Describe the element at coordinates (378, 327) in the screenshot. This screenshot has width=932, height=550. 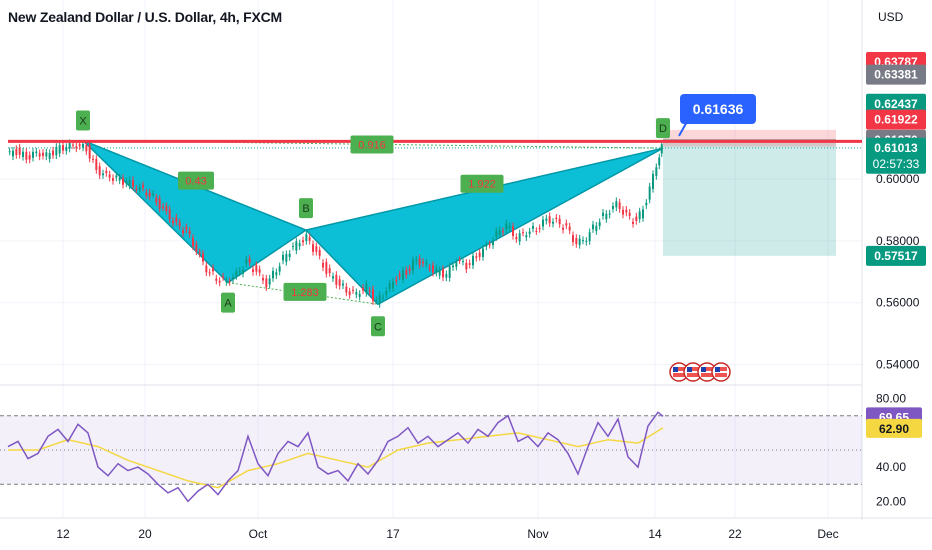
I see `point-label-C: C` at that location.